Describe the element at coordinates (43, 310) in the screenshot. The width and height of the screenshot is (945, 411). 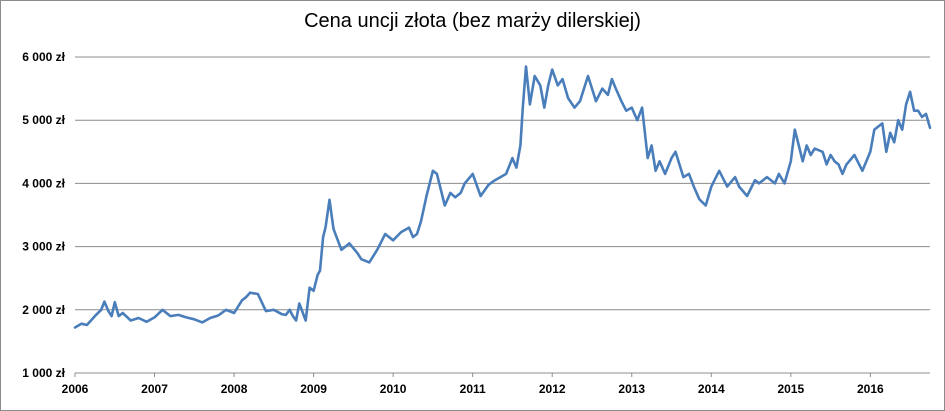
I see `y-tick-label: 2 000 zł` at that location.